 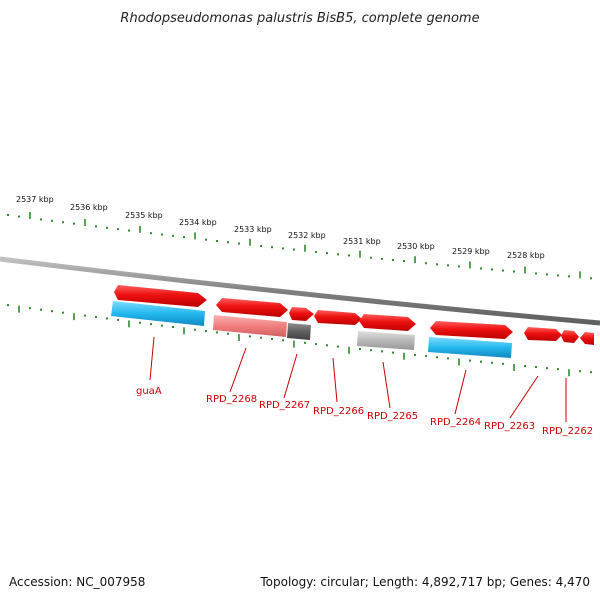 I want to click on scale-ticks-top, so click(x=299, y=245).